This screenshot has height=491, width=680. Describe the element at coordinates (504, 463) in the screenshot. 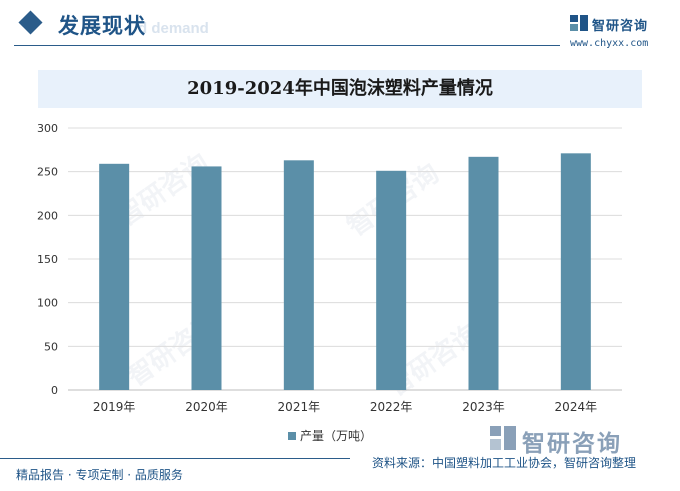

I see `data-source: 资料来源：中国塑料加工工业协会，智研咨询整理` at that location.